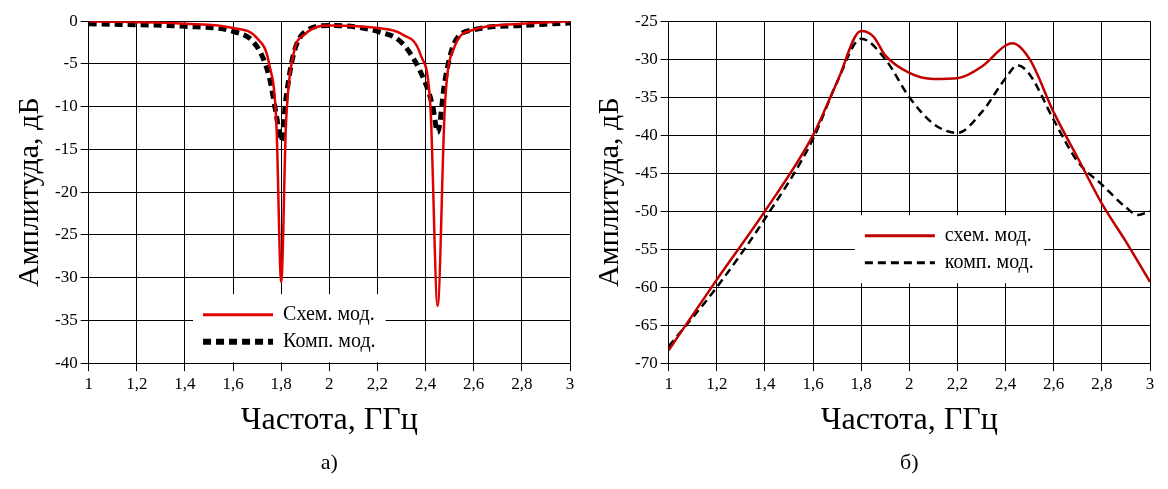 This screenshot has height=489, width=1168. Describe the element at coordinates (646, 362) in the screenshot. I see `y-tick-label: -70` at that location.